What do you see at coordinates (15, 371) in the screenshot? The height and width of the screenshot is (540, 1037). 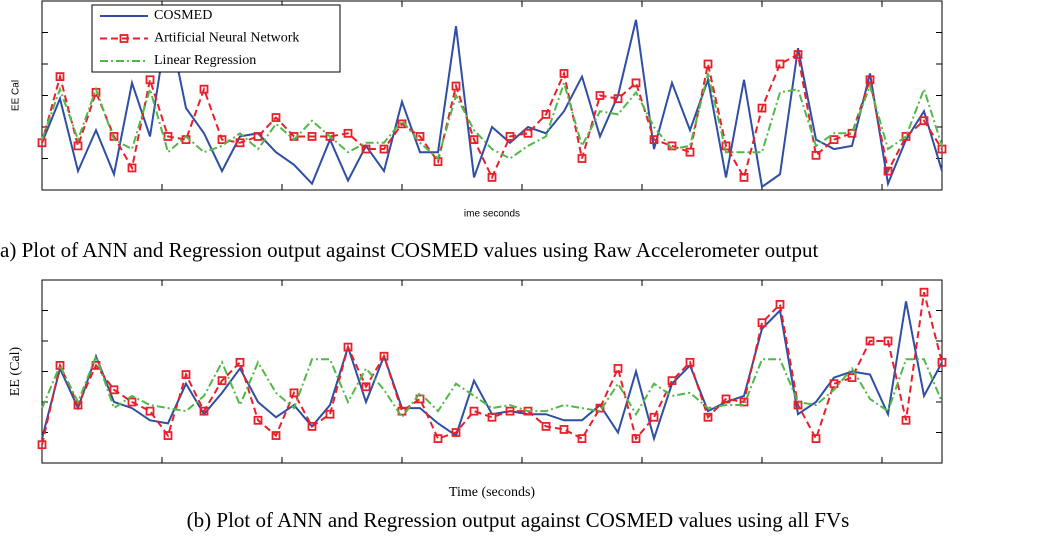 I see `y-axis-label: EE (Cal)` at bounding box center [15, 371].